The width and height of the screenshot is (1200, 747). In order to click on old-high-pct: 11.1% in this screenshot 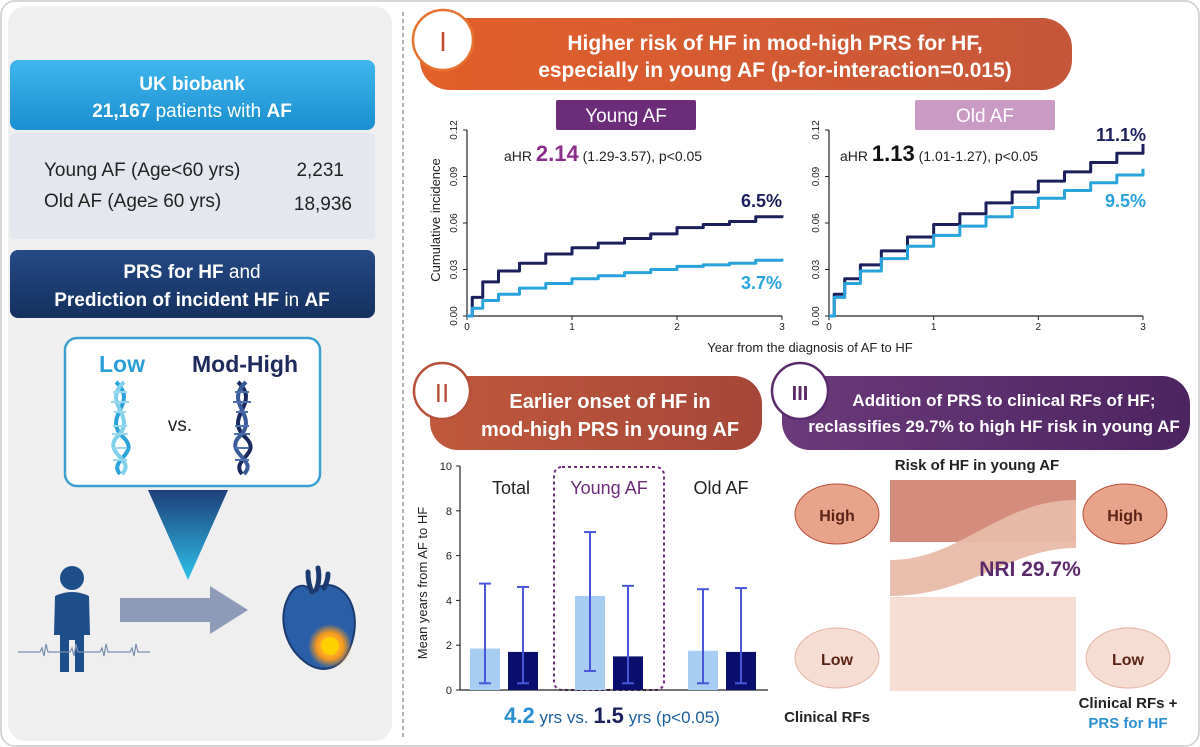, I will do `click(1121, 135)`.